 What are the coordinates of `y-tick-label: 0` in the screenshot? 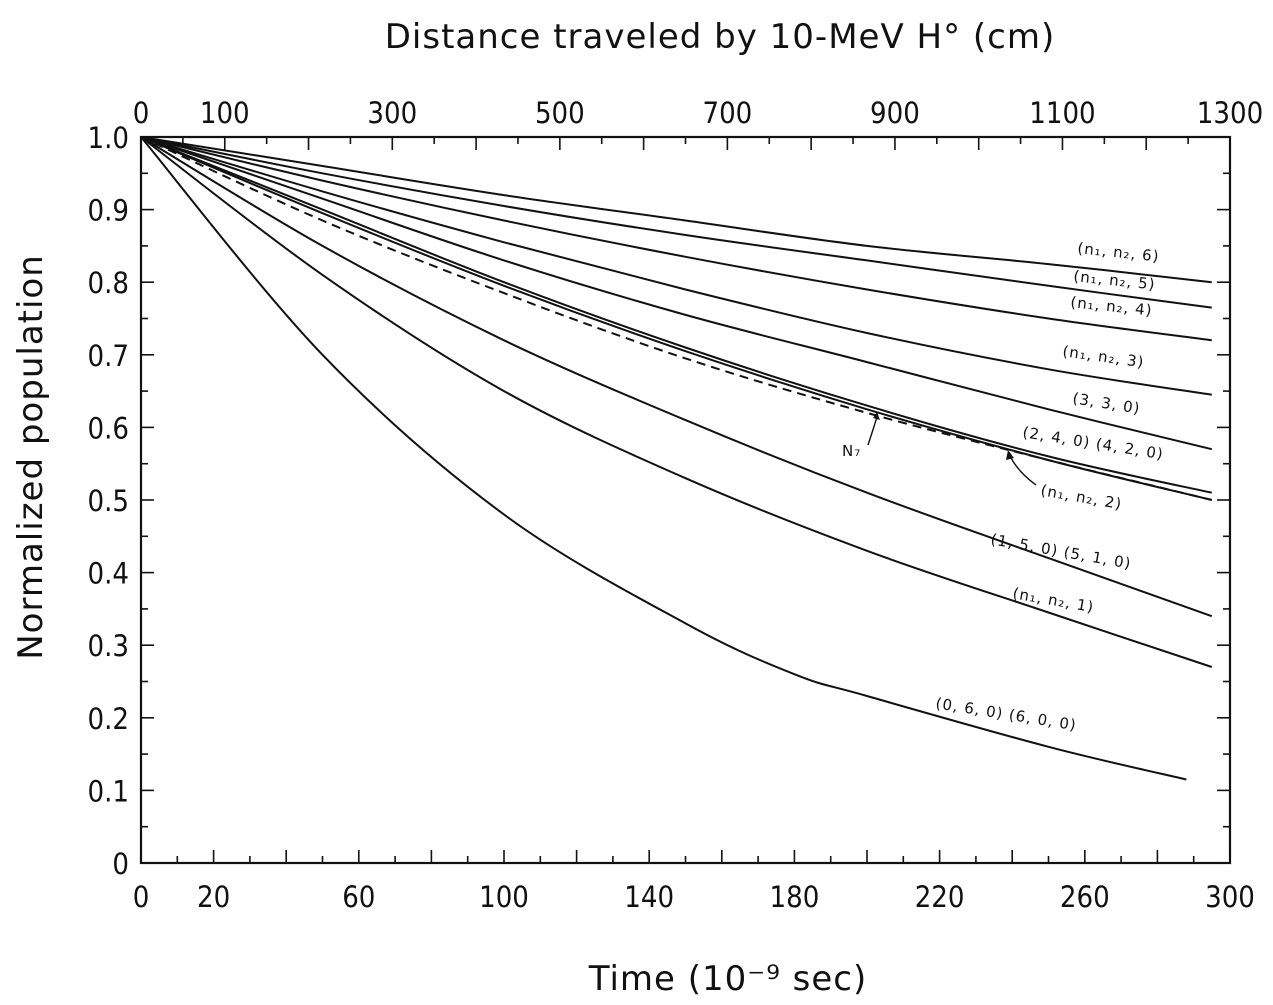 It's located at (120, 864).